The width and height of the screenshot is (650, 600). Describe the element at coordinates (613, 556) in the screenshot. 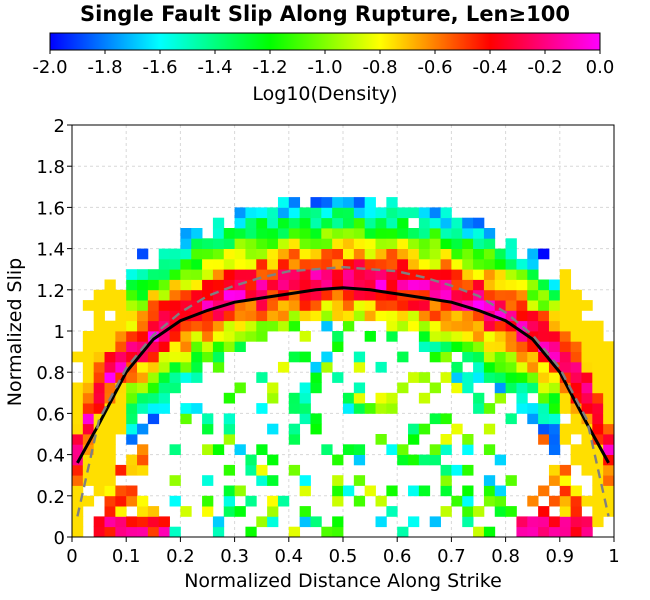

I see `x-tick-label: 1` at that location.